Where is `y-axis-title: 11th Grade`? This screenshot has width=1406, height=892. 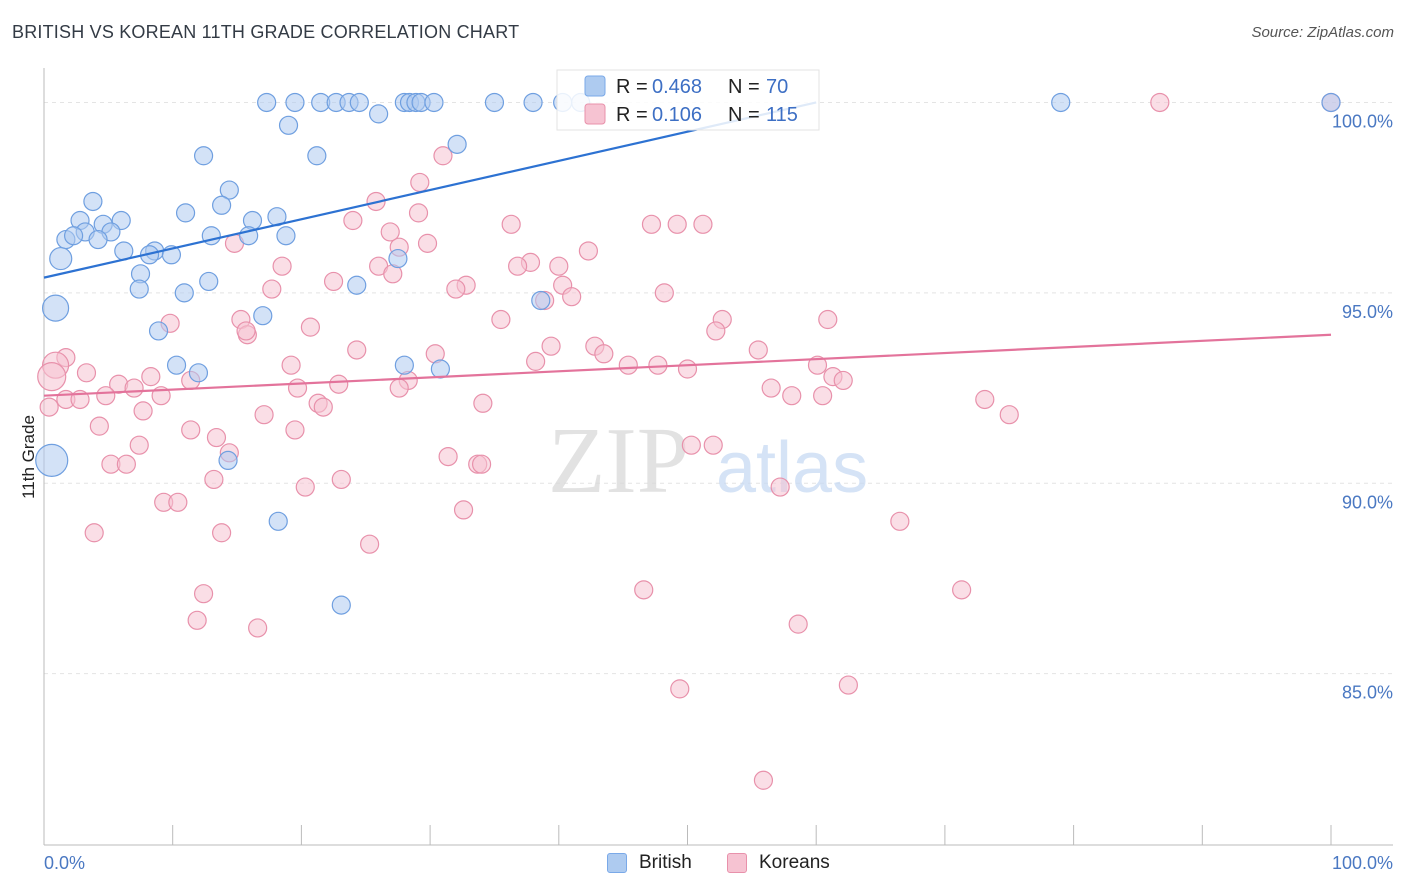
y-axis-title: 11th Grade is located at coordinates (28, 457).